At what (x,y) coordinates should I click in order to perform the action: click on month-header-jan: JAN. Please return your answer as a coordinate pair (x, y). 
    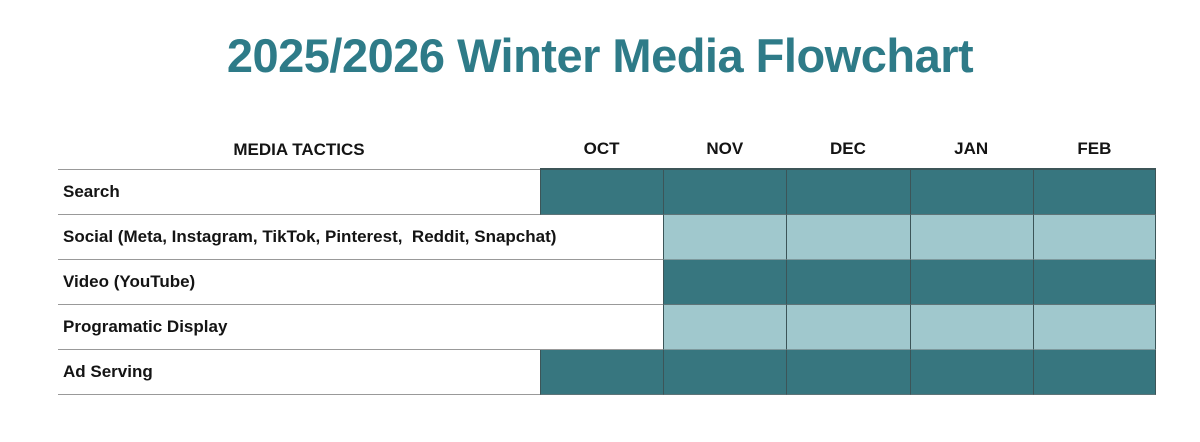
    Looking at the image, I should click on (971, 150).